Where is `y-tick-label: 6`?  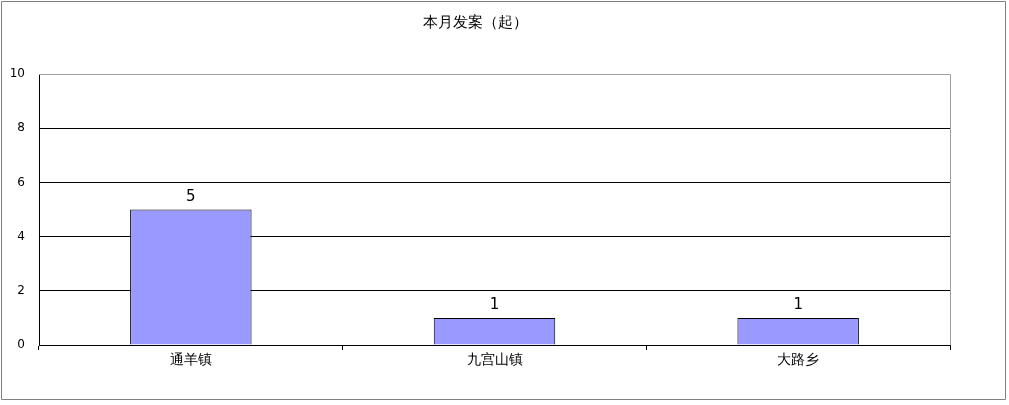
y-tick-label: 6 is located at coordinates (21, 181).